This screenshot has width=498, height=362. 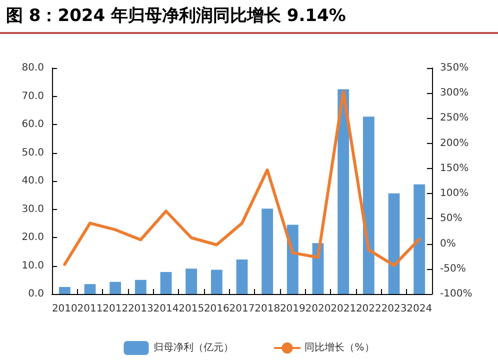 What do you see at coordinates (451, 218) in the screenshot?
I see `y2-tick-label: 50%` at bounding box center [451, 218].